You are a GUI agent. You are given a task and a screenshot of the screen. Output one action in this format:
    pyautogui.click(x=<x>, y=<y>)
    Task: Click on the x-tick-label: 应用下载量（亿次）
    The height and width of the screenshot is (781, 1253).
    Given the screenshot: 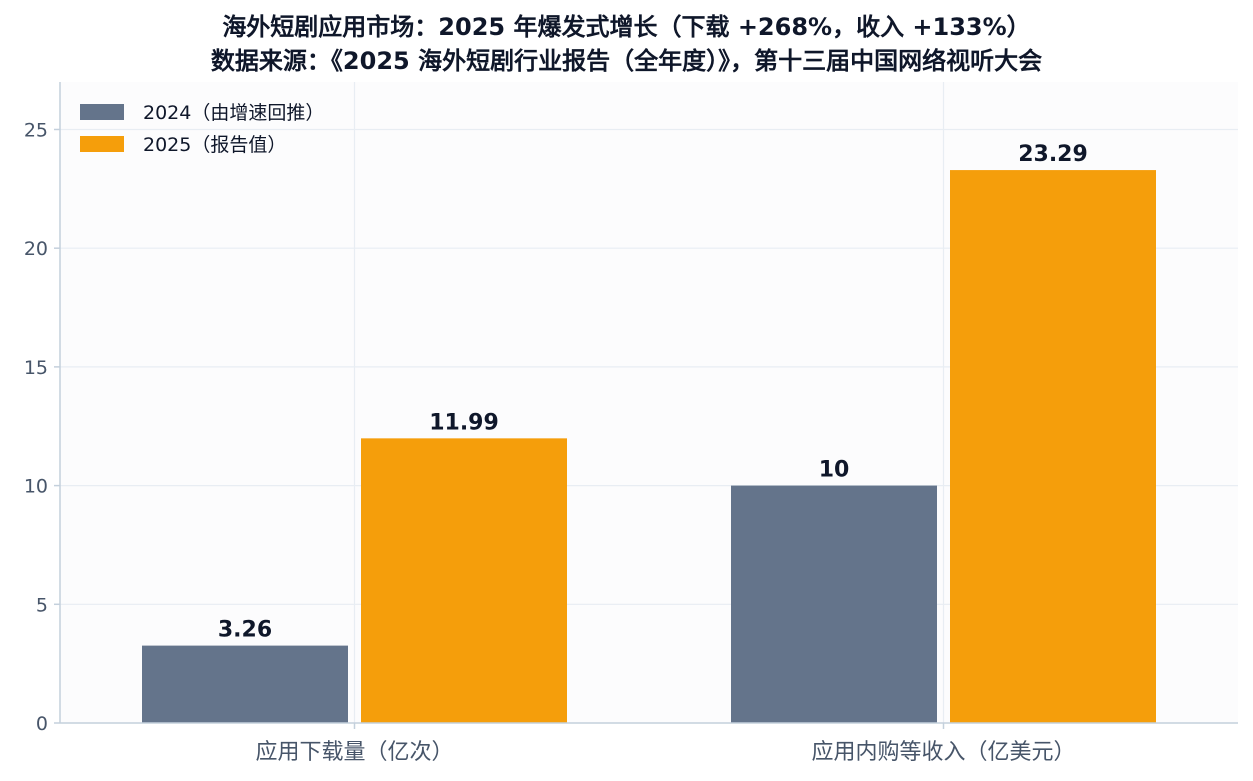 What is the action you would take?
    pyautogui.click(x=354, y=752)
    